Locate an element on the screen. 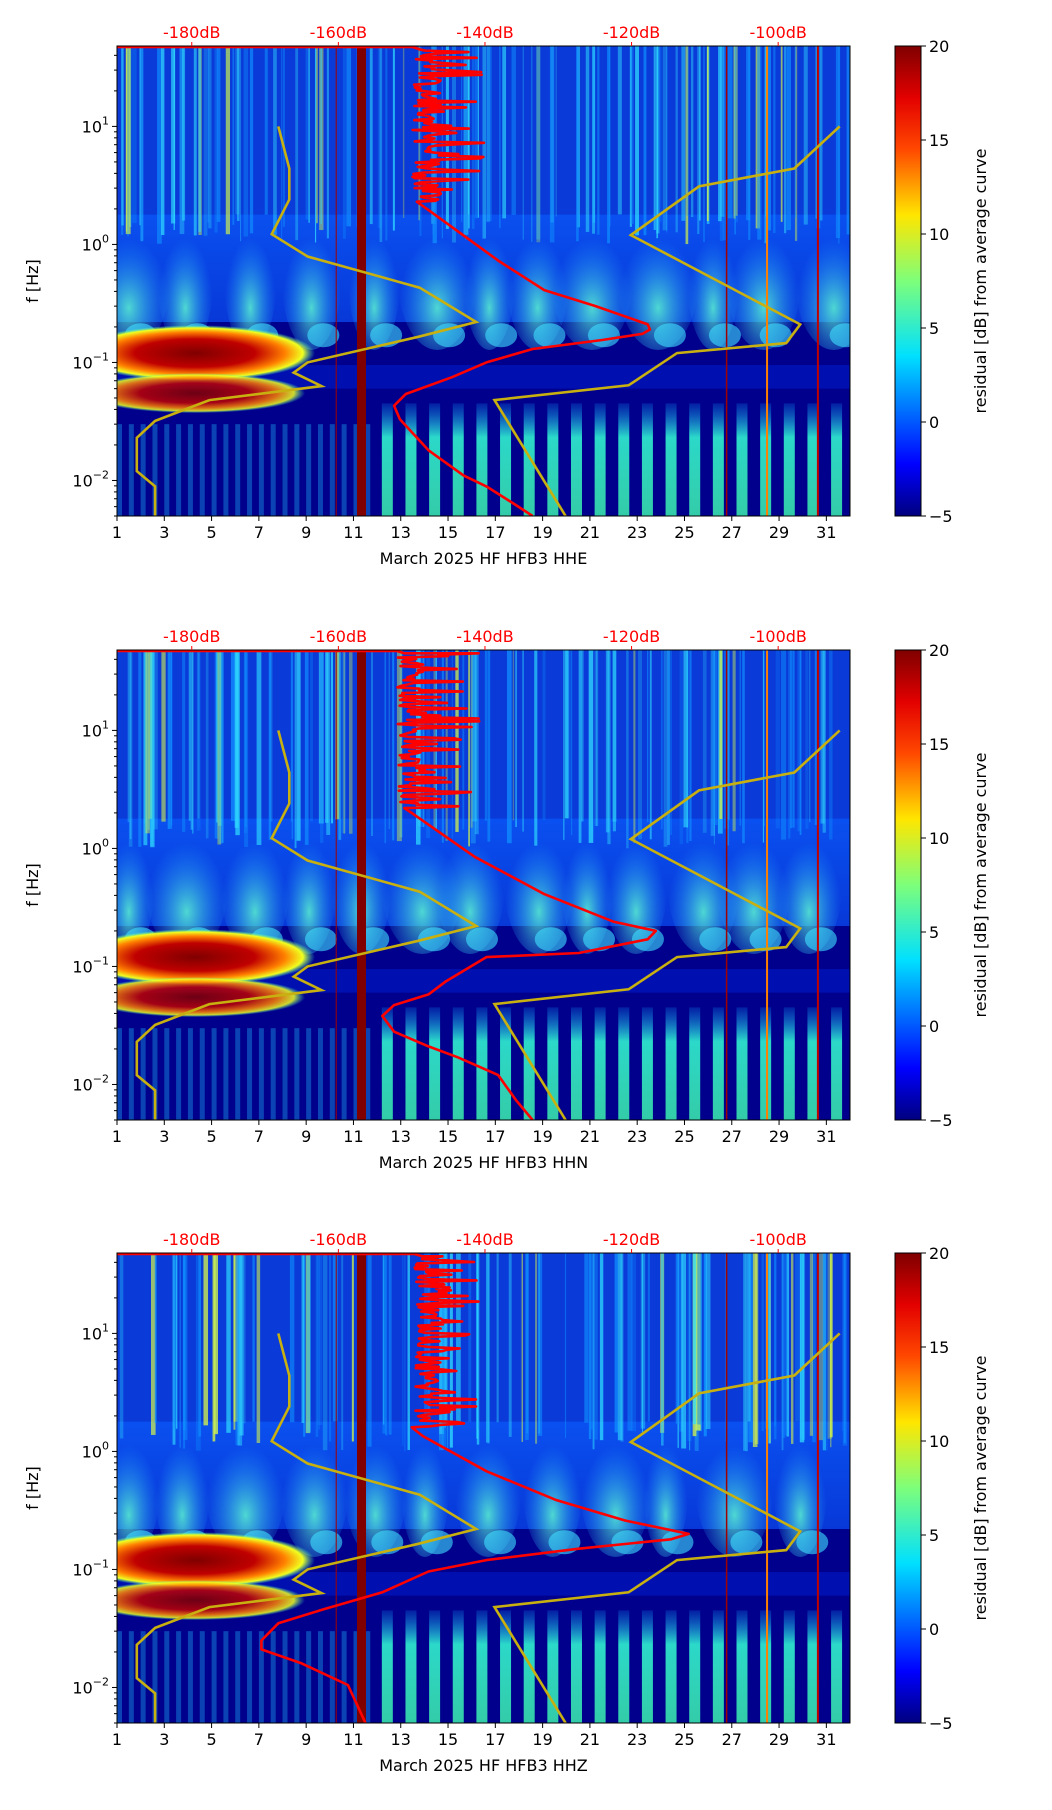 The height and width of the screenshot is (1810, 1052). y-tick-base: 10 is located at coordinates (82, 480).